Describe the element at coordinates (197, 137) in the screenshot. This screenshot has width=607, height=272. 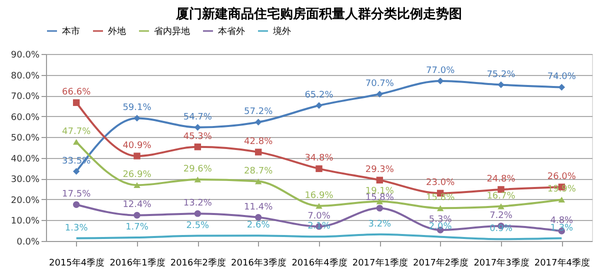
I see `data-label: 45.3%` at that location.